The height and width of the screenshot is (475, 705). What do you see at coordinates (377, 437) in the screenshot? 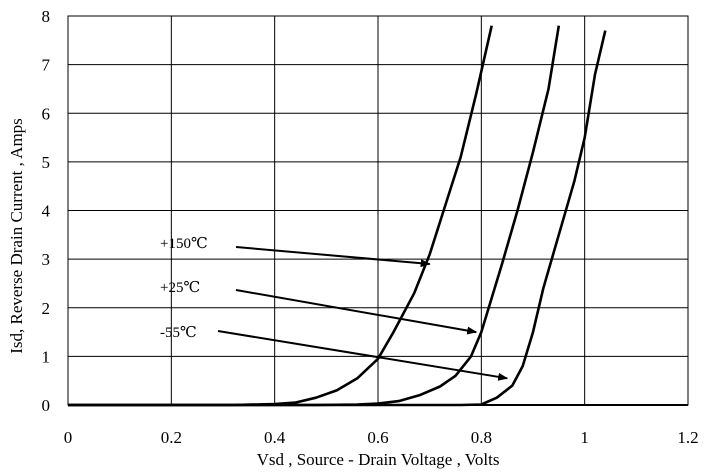
I see `x-tick-label: 0.6` at bounding box center [377, 437].